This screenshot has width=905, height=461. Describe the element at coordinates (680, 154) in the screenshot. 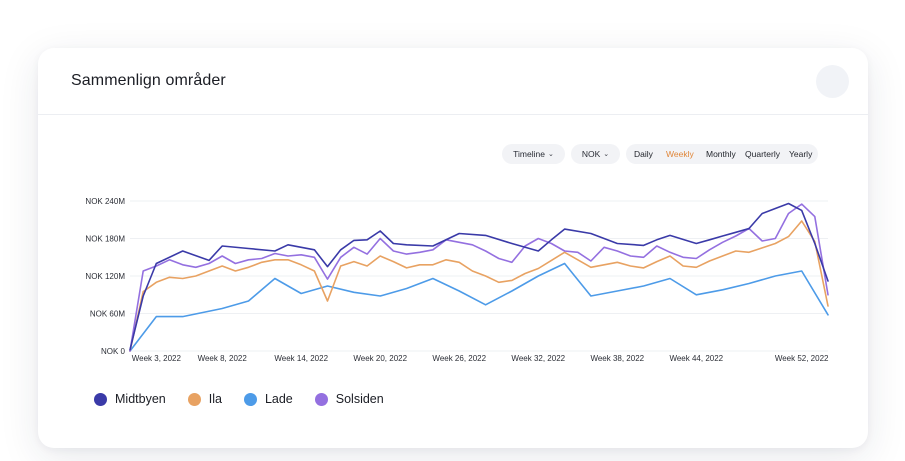

I see `period-weekly: Weekly` at that location.